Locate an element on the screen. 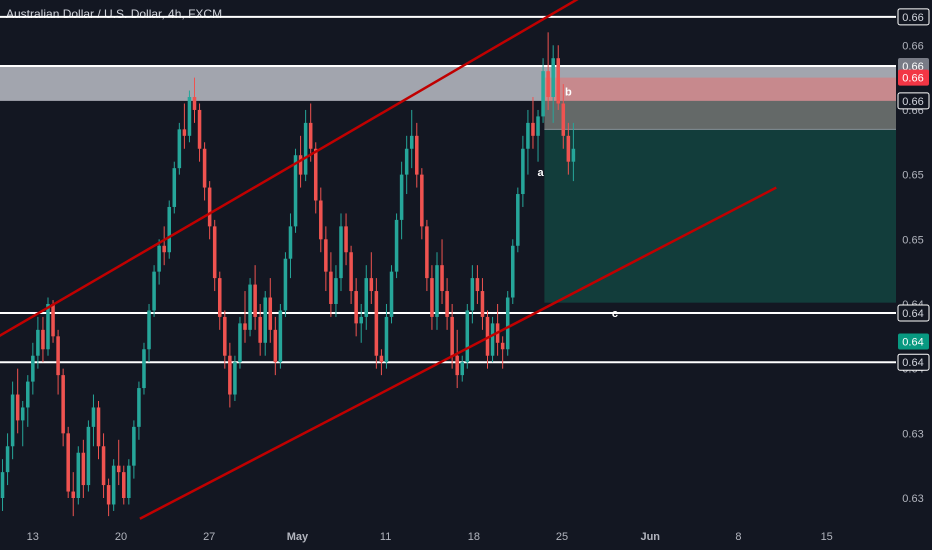  time-tick-label: Jun is located at coordinates (650, 537).